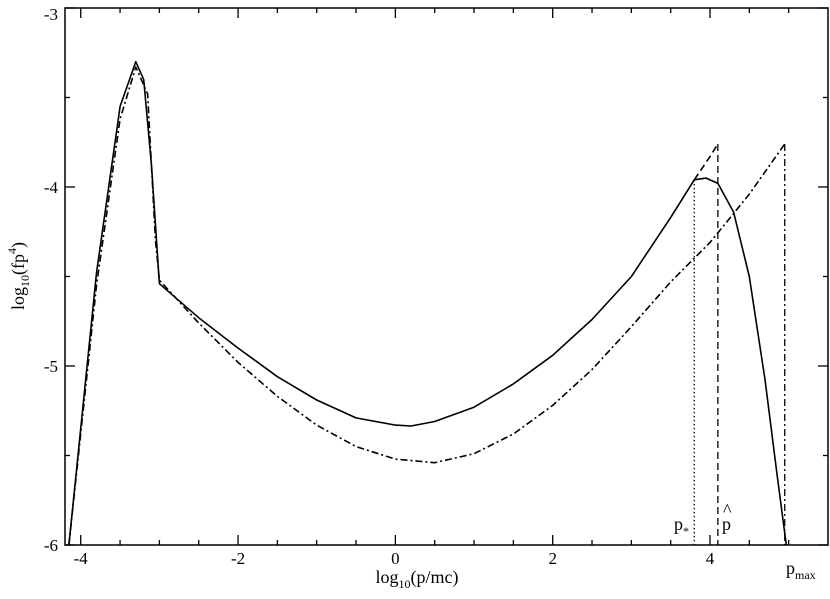  What do you see at coordinates (727, 510) in the screenshot?
I see `annotation-p-hat-accent: ^` at bounding box center [727, 510].